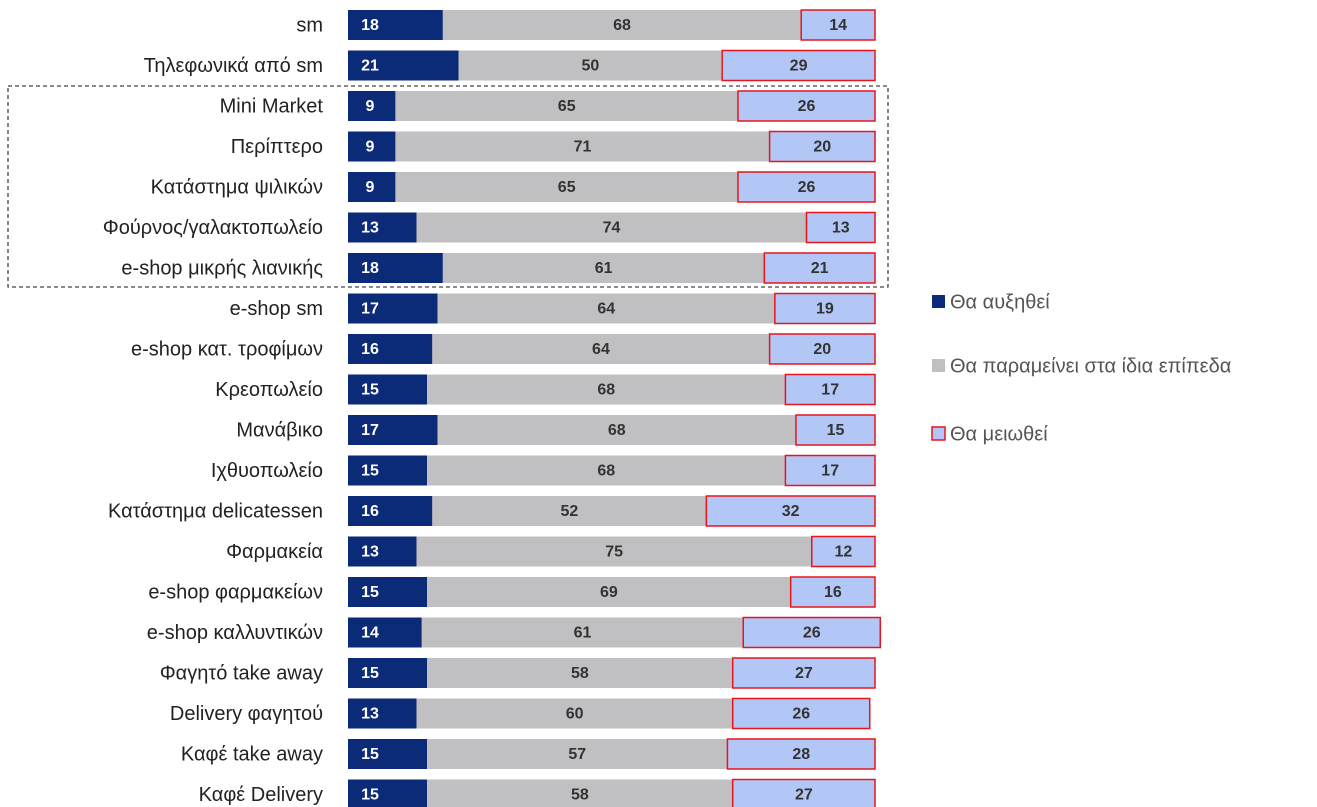  I want to click on value-label: 50, so click(591, 66).